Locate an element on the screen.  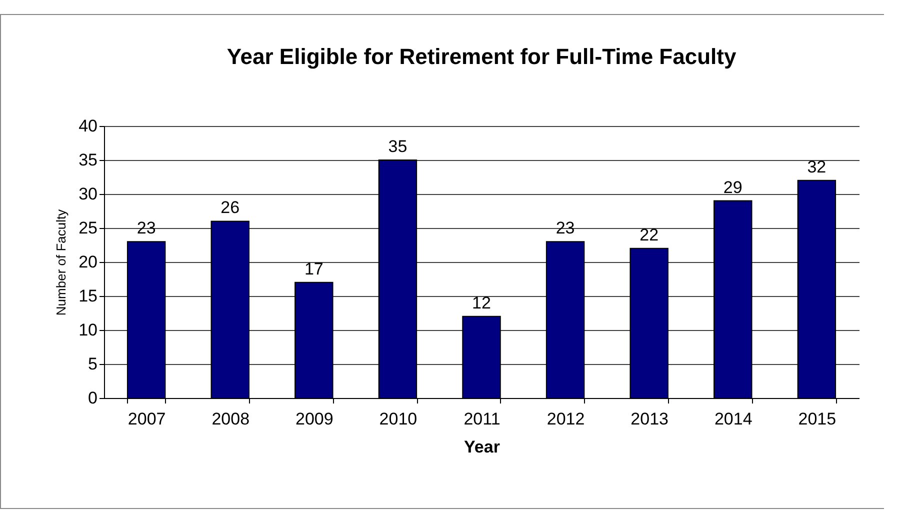
y-tick-label: 0 is located at coordinates (93, 398).